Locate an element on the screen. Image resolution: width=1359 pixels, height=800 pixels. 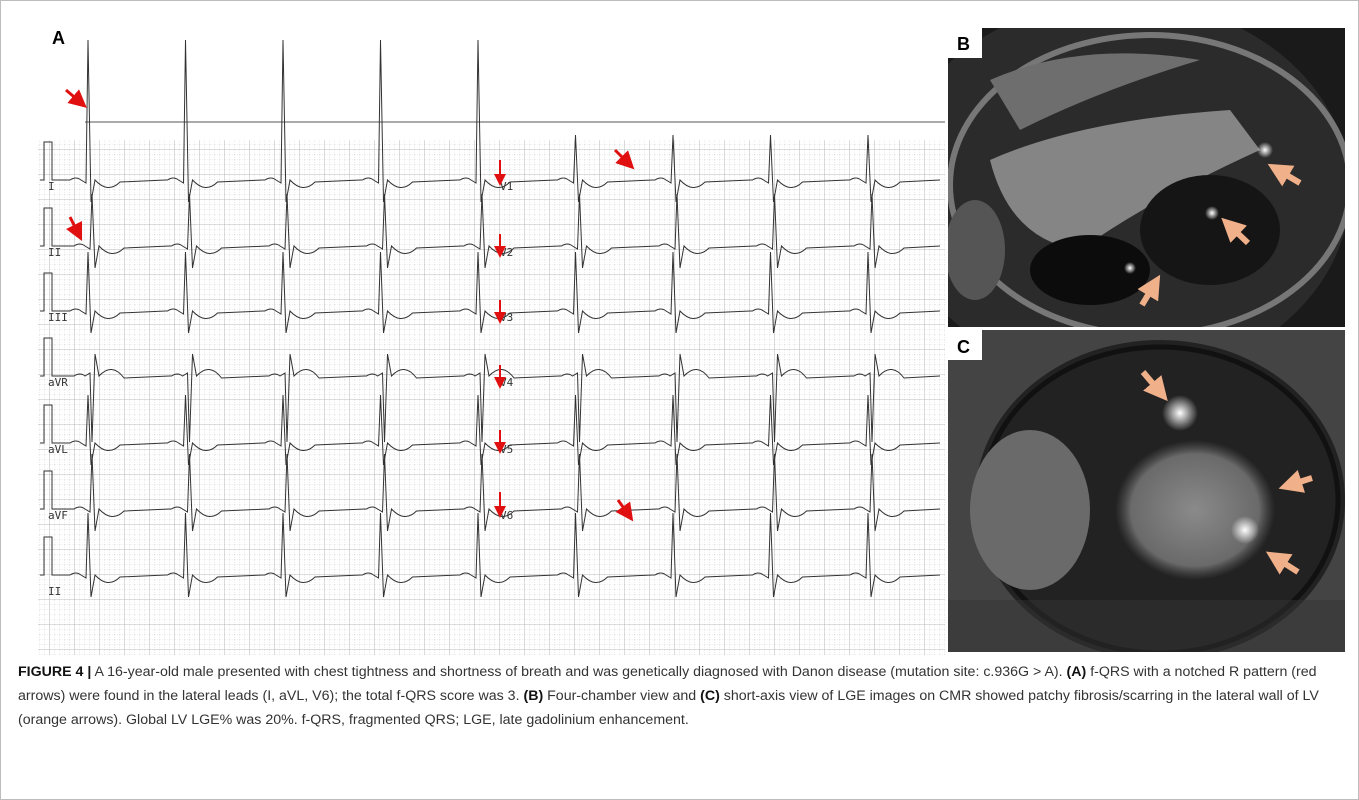
lead-label: V4 is located at coordinates (507, 382).